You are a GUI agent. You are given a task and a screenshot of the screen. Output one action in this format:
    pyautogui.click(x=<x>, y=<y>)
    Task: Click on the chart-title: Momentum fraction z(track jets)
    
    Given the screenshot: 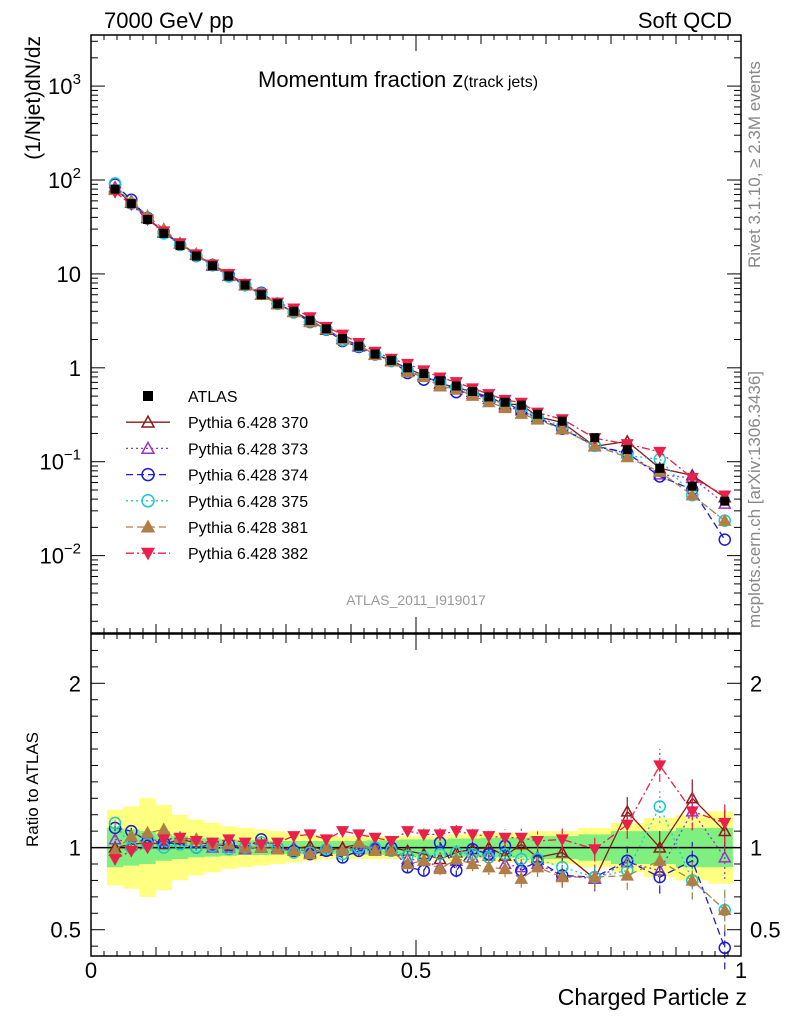 What is the action you would take?
    pyautogui.click(x=398, y=79)
    